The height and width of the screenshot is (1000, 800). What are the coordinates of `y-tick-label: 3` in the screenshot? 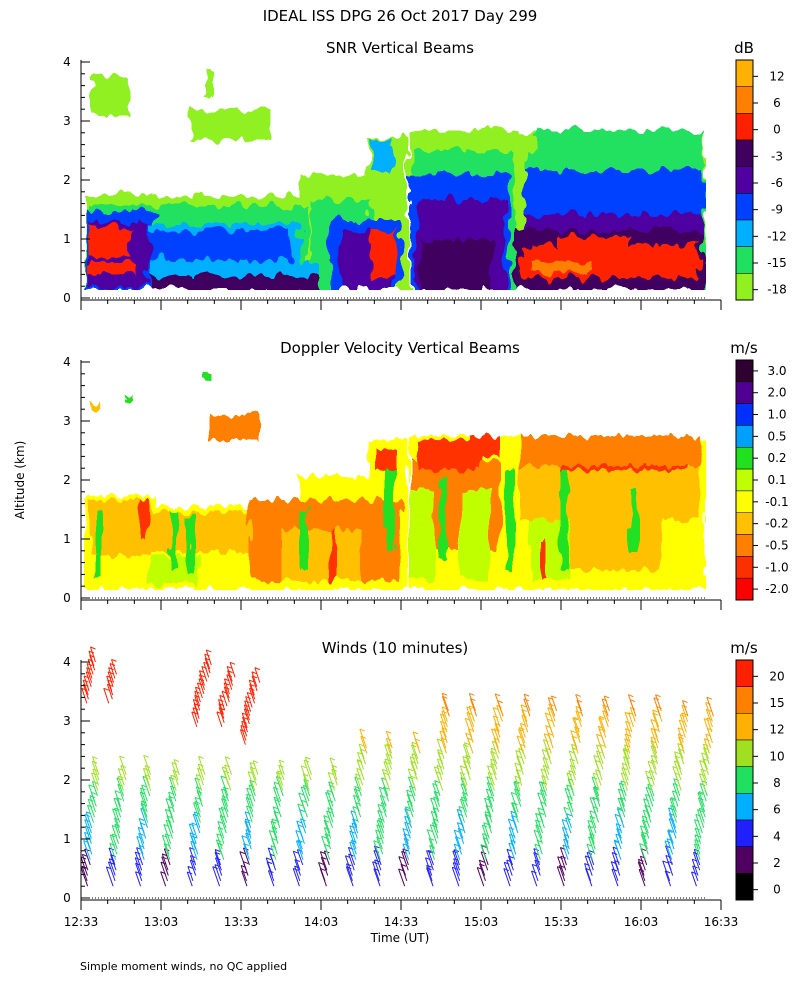 It's located at (67, 721).